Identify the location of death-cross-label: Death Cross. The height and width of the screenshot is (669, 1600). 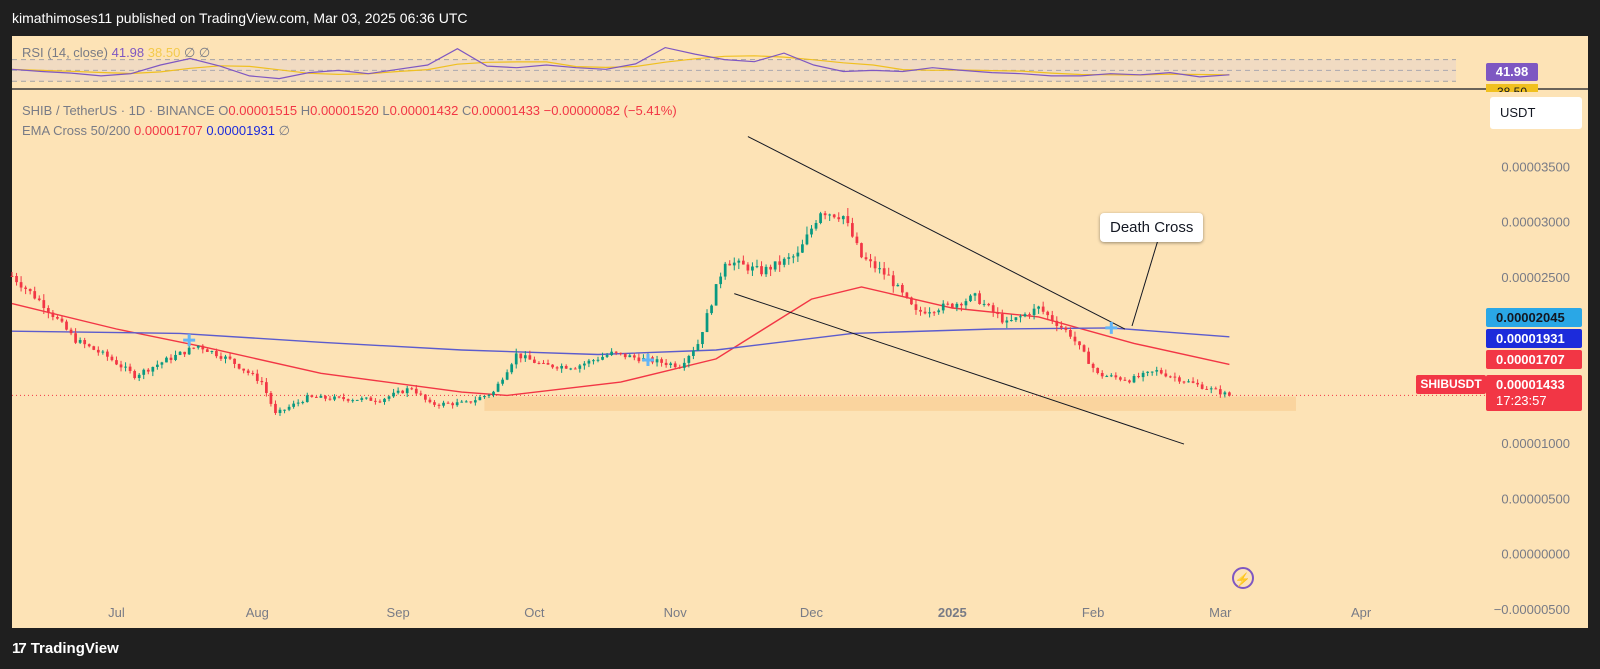
(1152, 227).